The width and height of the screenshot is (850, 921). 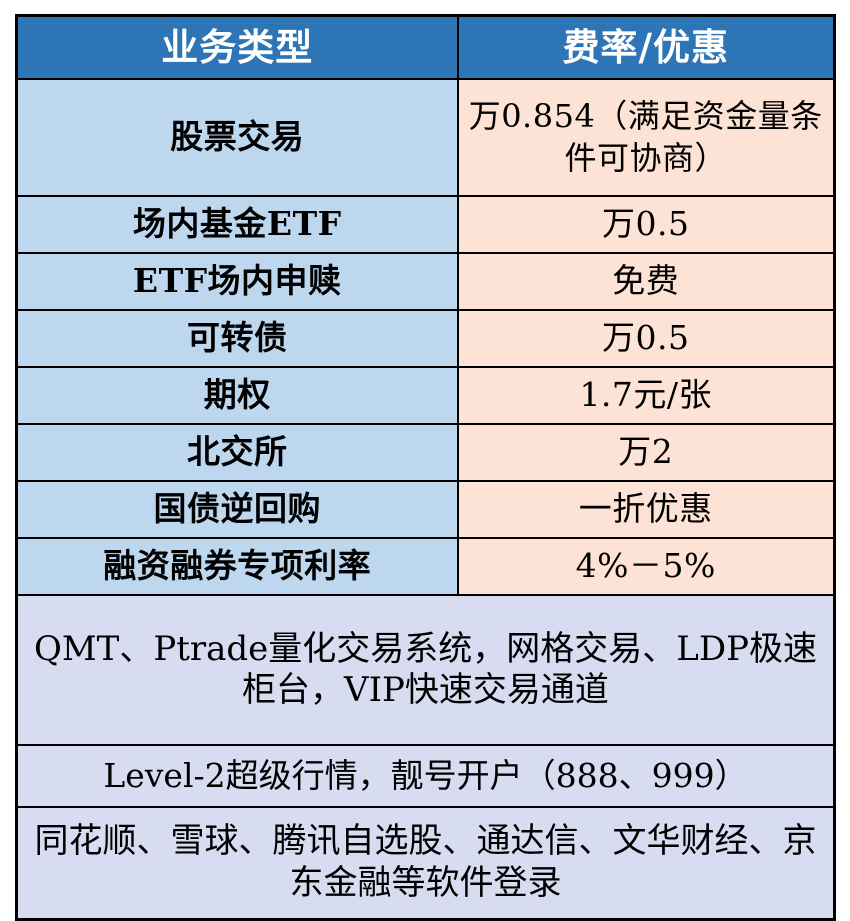 What do you see at coordinates (646, 281) in the screenshot?
I see `rate-value-etf-subscription: 免费` at bounding box center [646, 281].